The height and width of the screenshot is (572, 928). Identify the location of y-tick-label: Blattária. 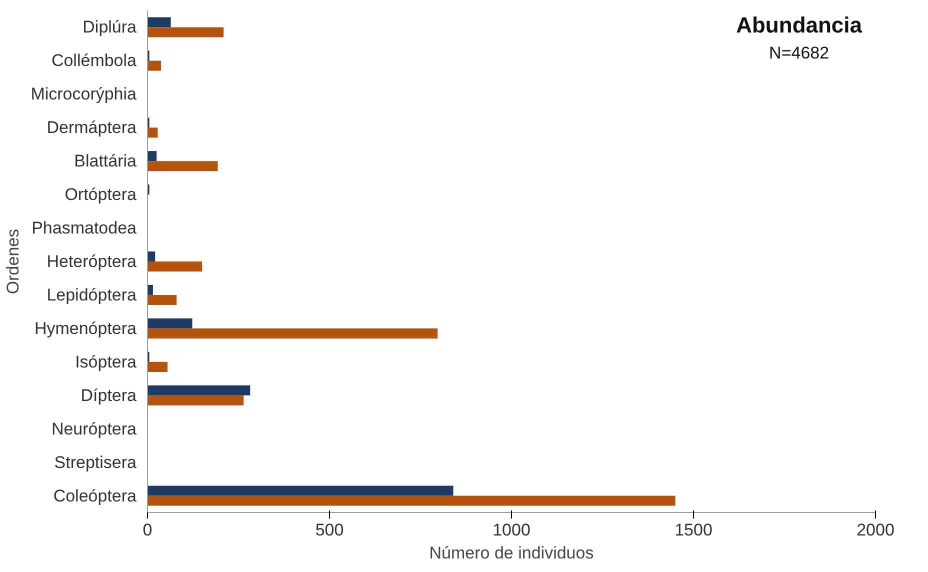
(106, 161).